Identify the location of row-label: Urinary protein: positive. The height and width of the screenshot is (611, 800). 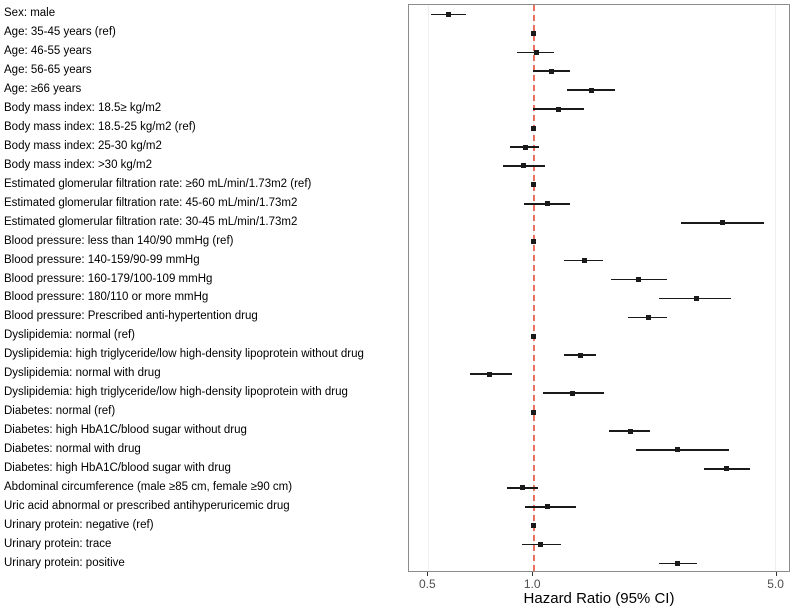
(64, 562).